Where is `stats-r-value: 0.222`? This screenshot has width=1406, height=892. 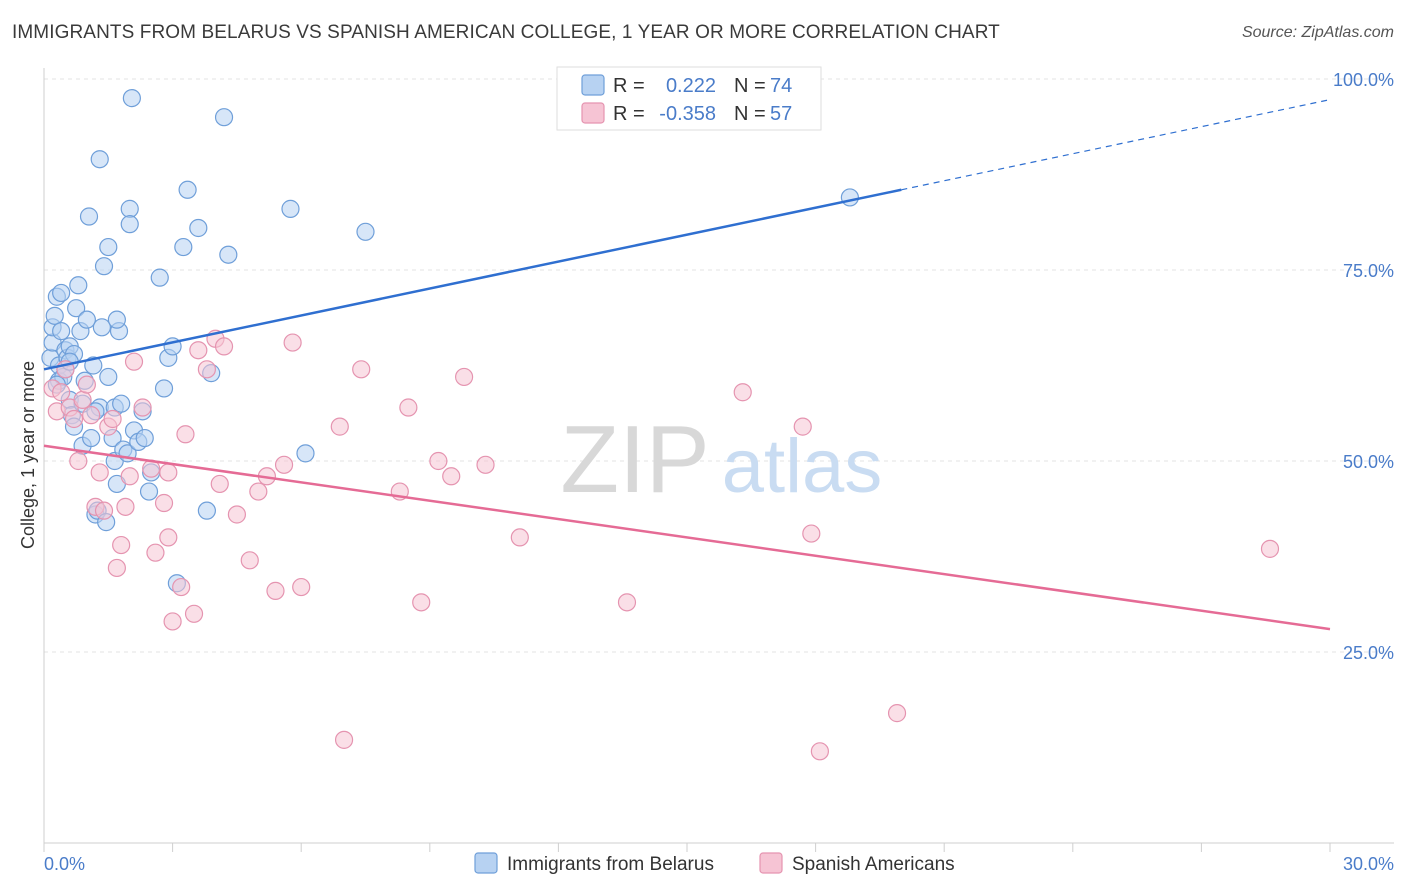 stats-r-value: 0.222 is located at coordinates (691, 86).